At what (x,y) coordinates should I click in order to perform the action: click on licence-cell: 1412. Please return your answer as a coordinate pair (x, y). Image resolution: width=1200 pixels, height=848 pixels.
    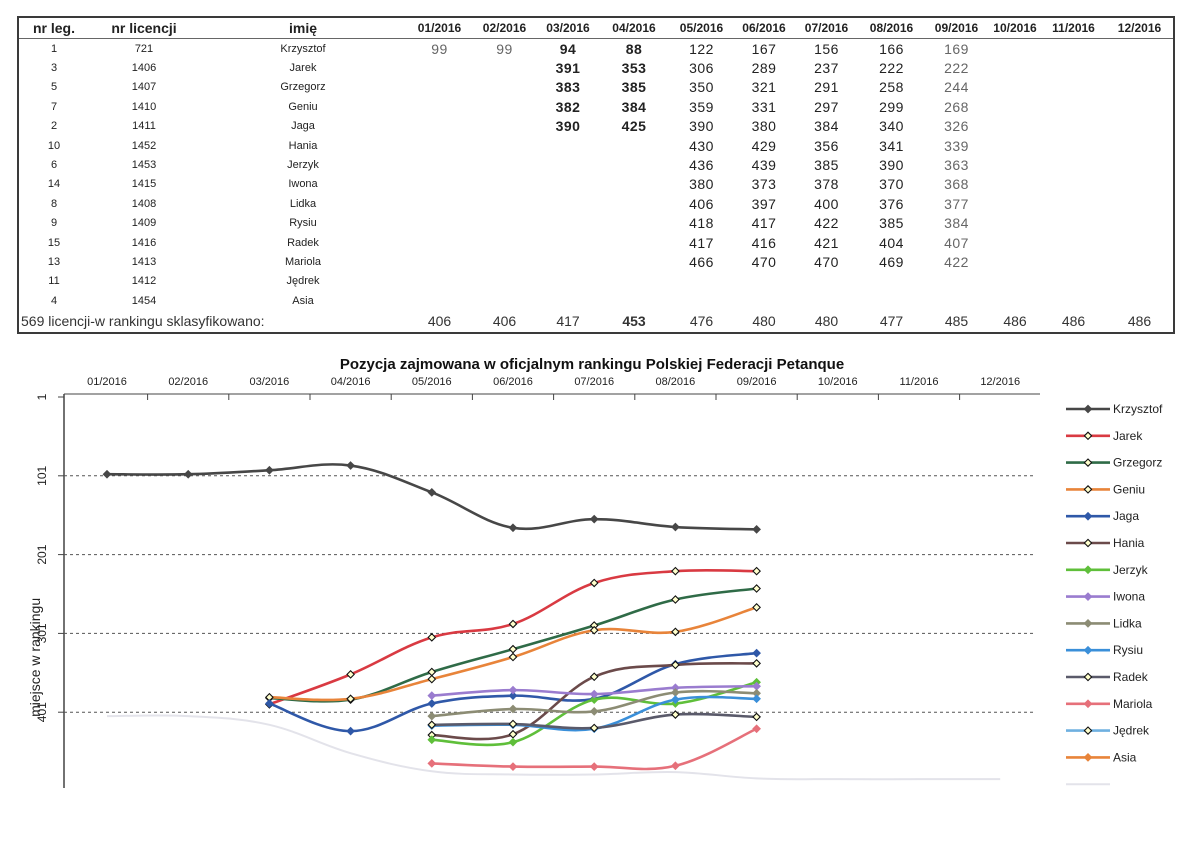
    Looking at the image, I should click on (144, 281).